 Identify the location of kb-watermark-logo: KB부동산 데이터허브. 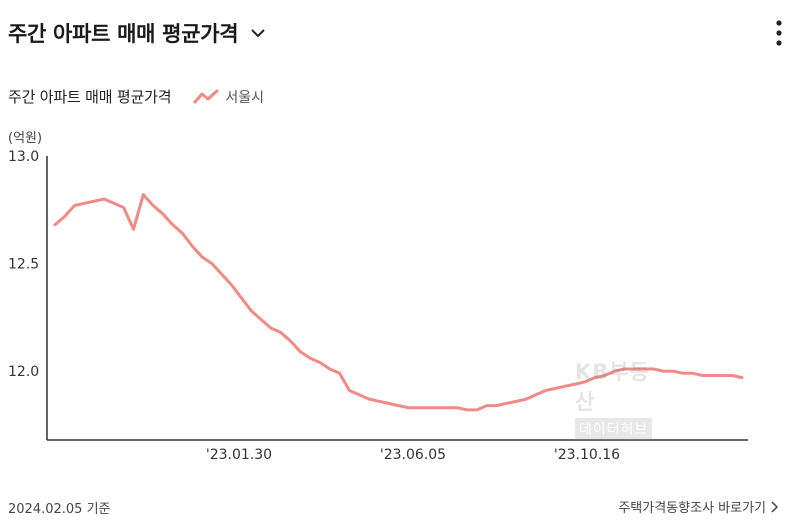
(622, 398).